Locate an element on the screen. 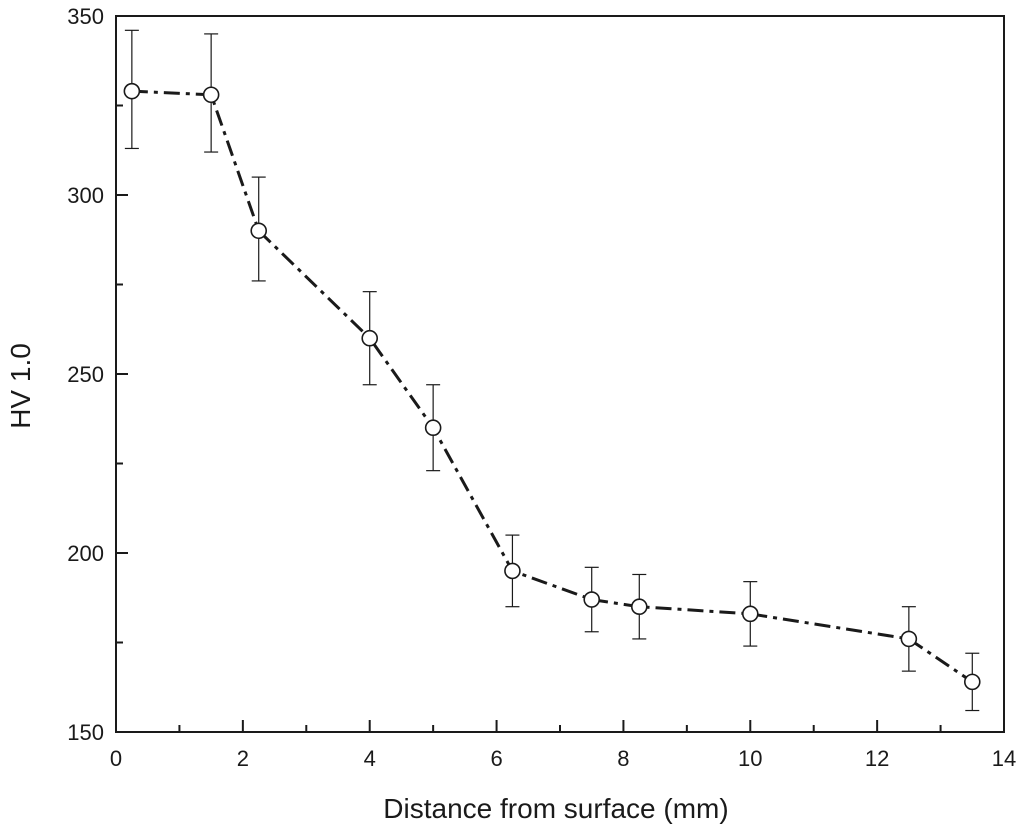 Image resolution: width=1024 pixels, height=836 pixels. x-tick-label: 10 is located at coordinates (750, 758).